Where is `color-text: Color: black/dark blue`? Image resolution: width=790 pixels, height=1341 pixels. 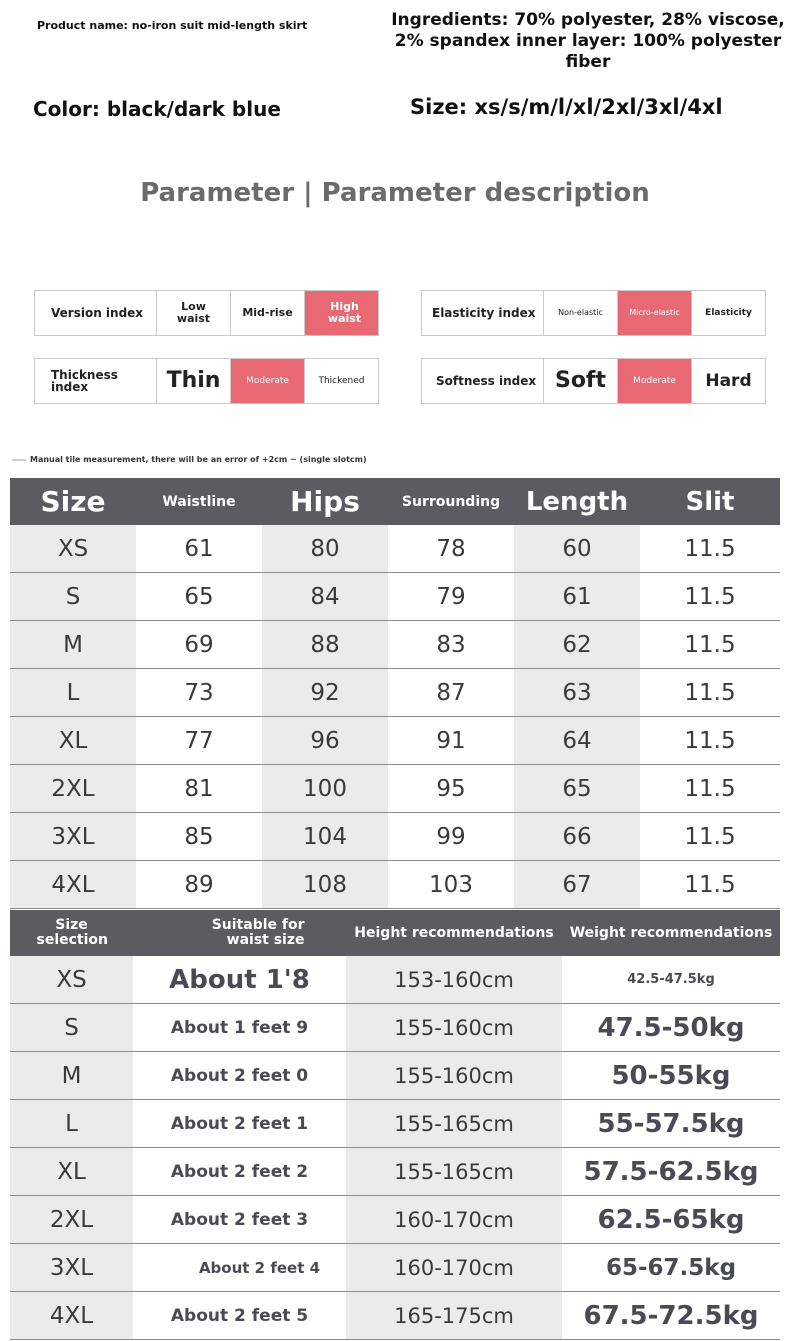 color-text: Color: black/dark blue is located at coordinates (157, 109).